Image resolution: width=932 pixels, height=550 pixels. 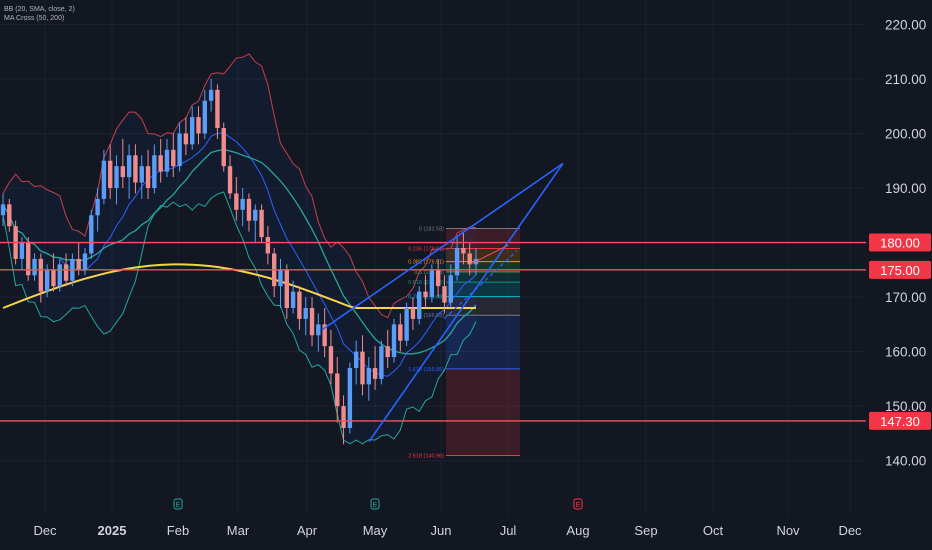 I want to click on fib-level-label: 1.618 (156.85), so click(x=426, y=370).